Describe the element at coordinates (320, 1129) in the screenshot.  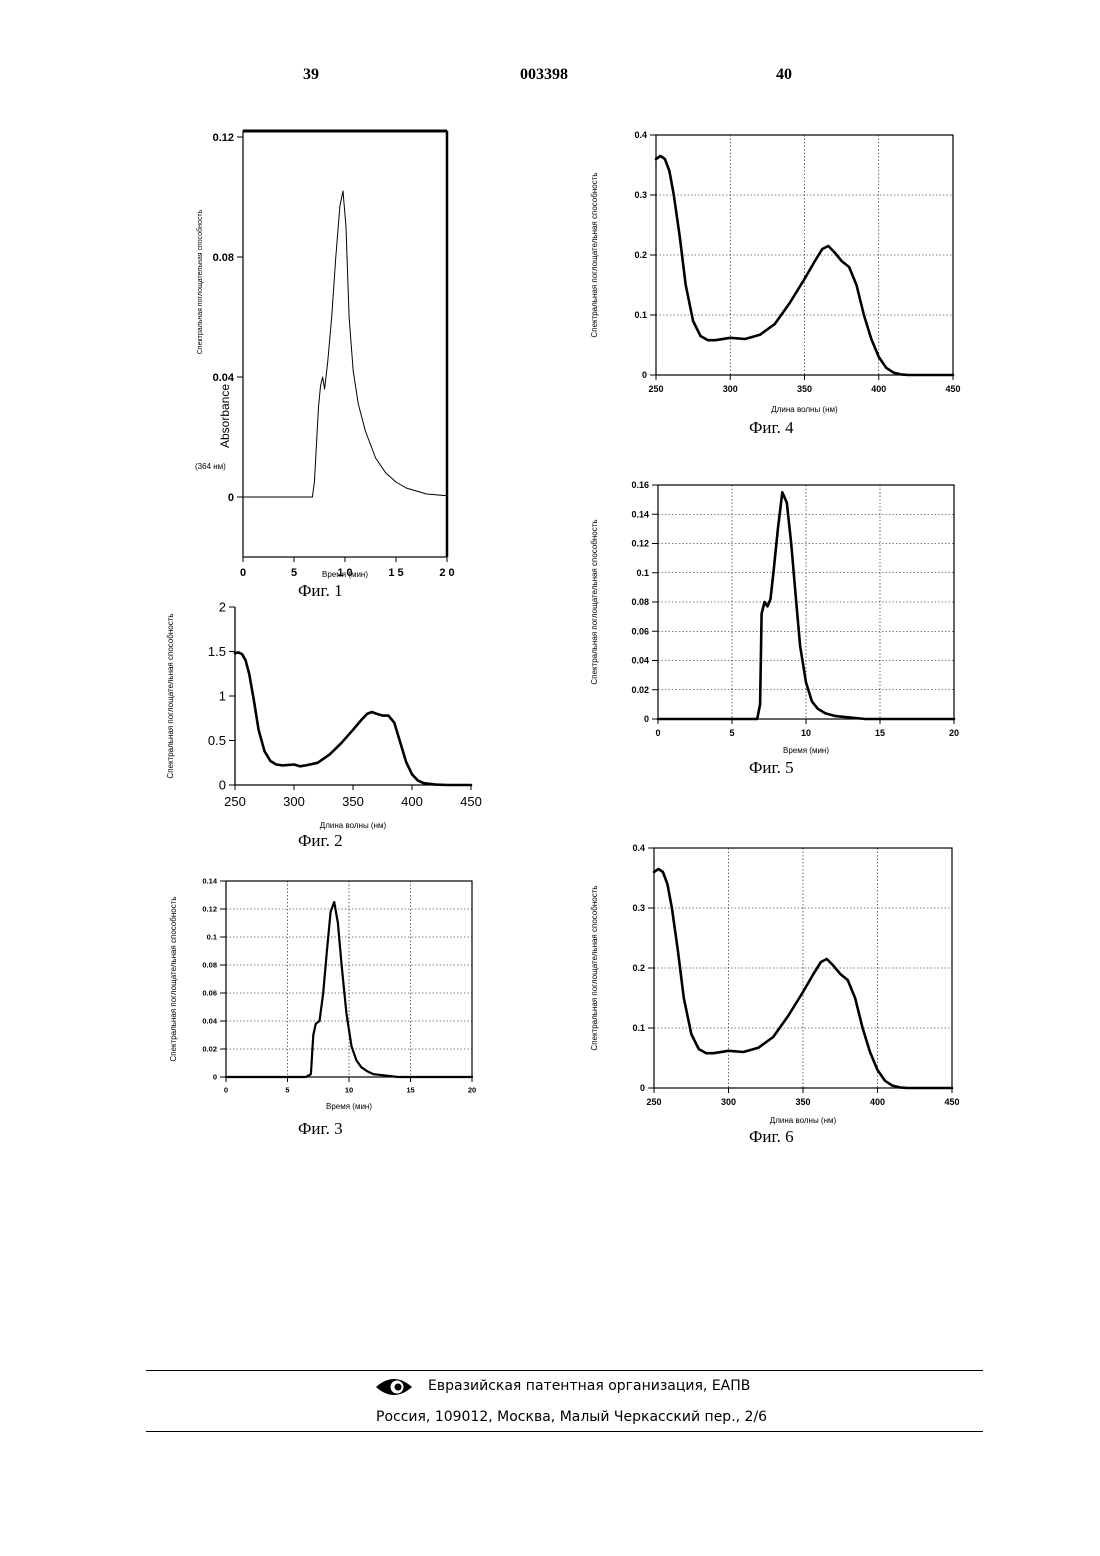
I see `figure-3-caption: Фиг. 3` at that location.